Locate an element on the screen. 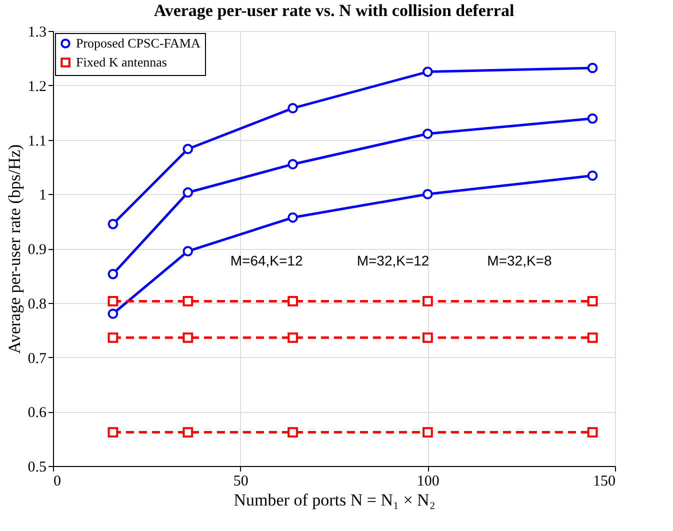 This screenshot has width=673, height=531. y-tick-label: 1.2 is located at coordinates (37, 86).